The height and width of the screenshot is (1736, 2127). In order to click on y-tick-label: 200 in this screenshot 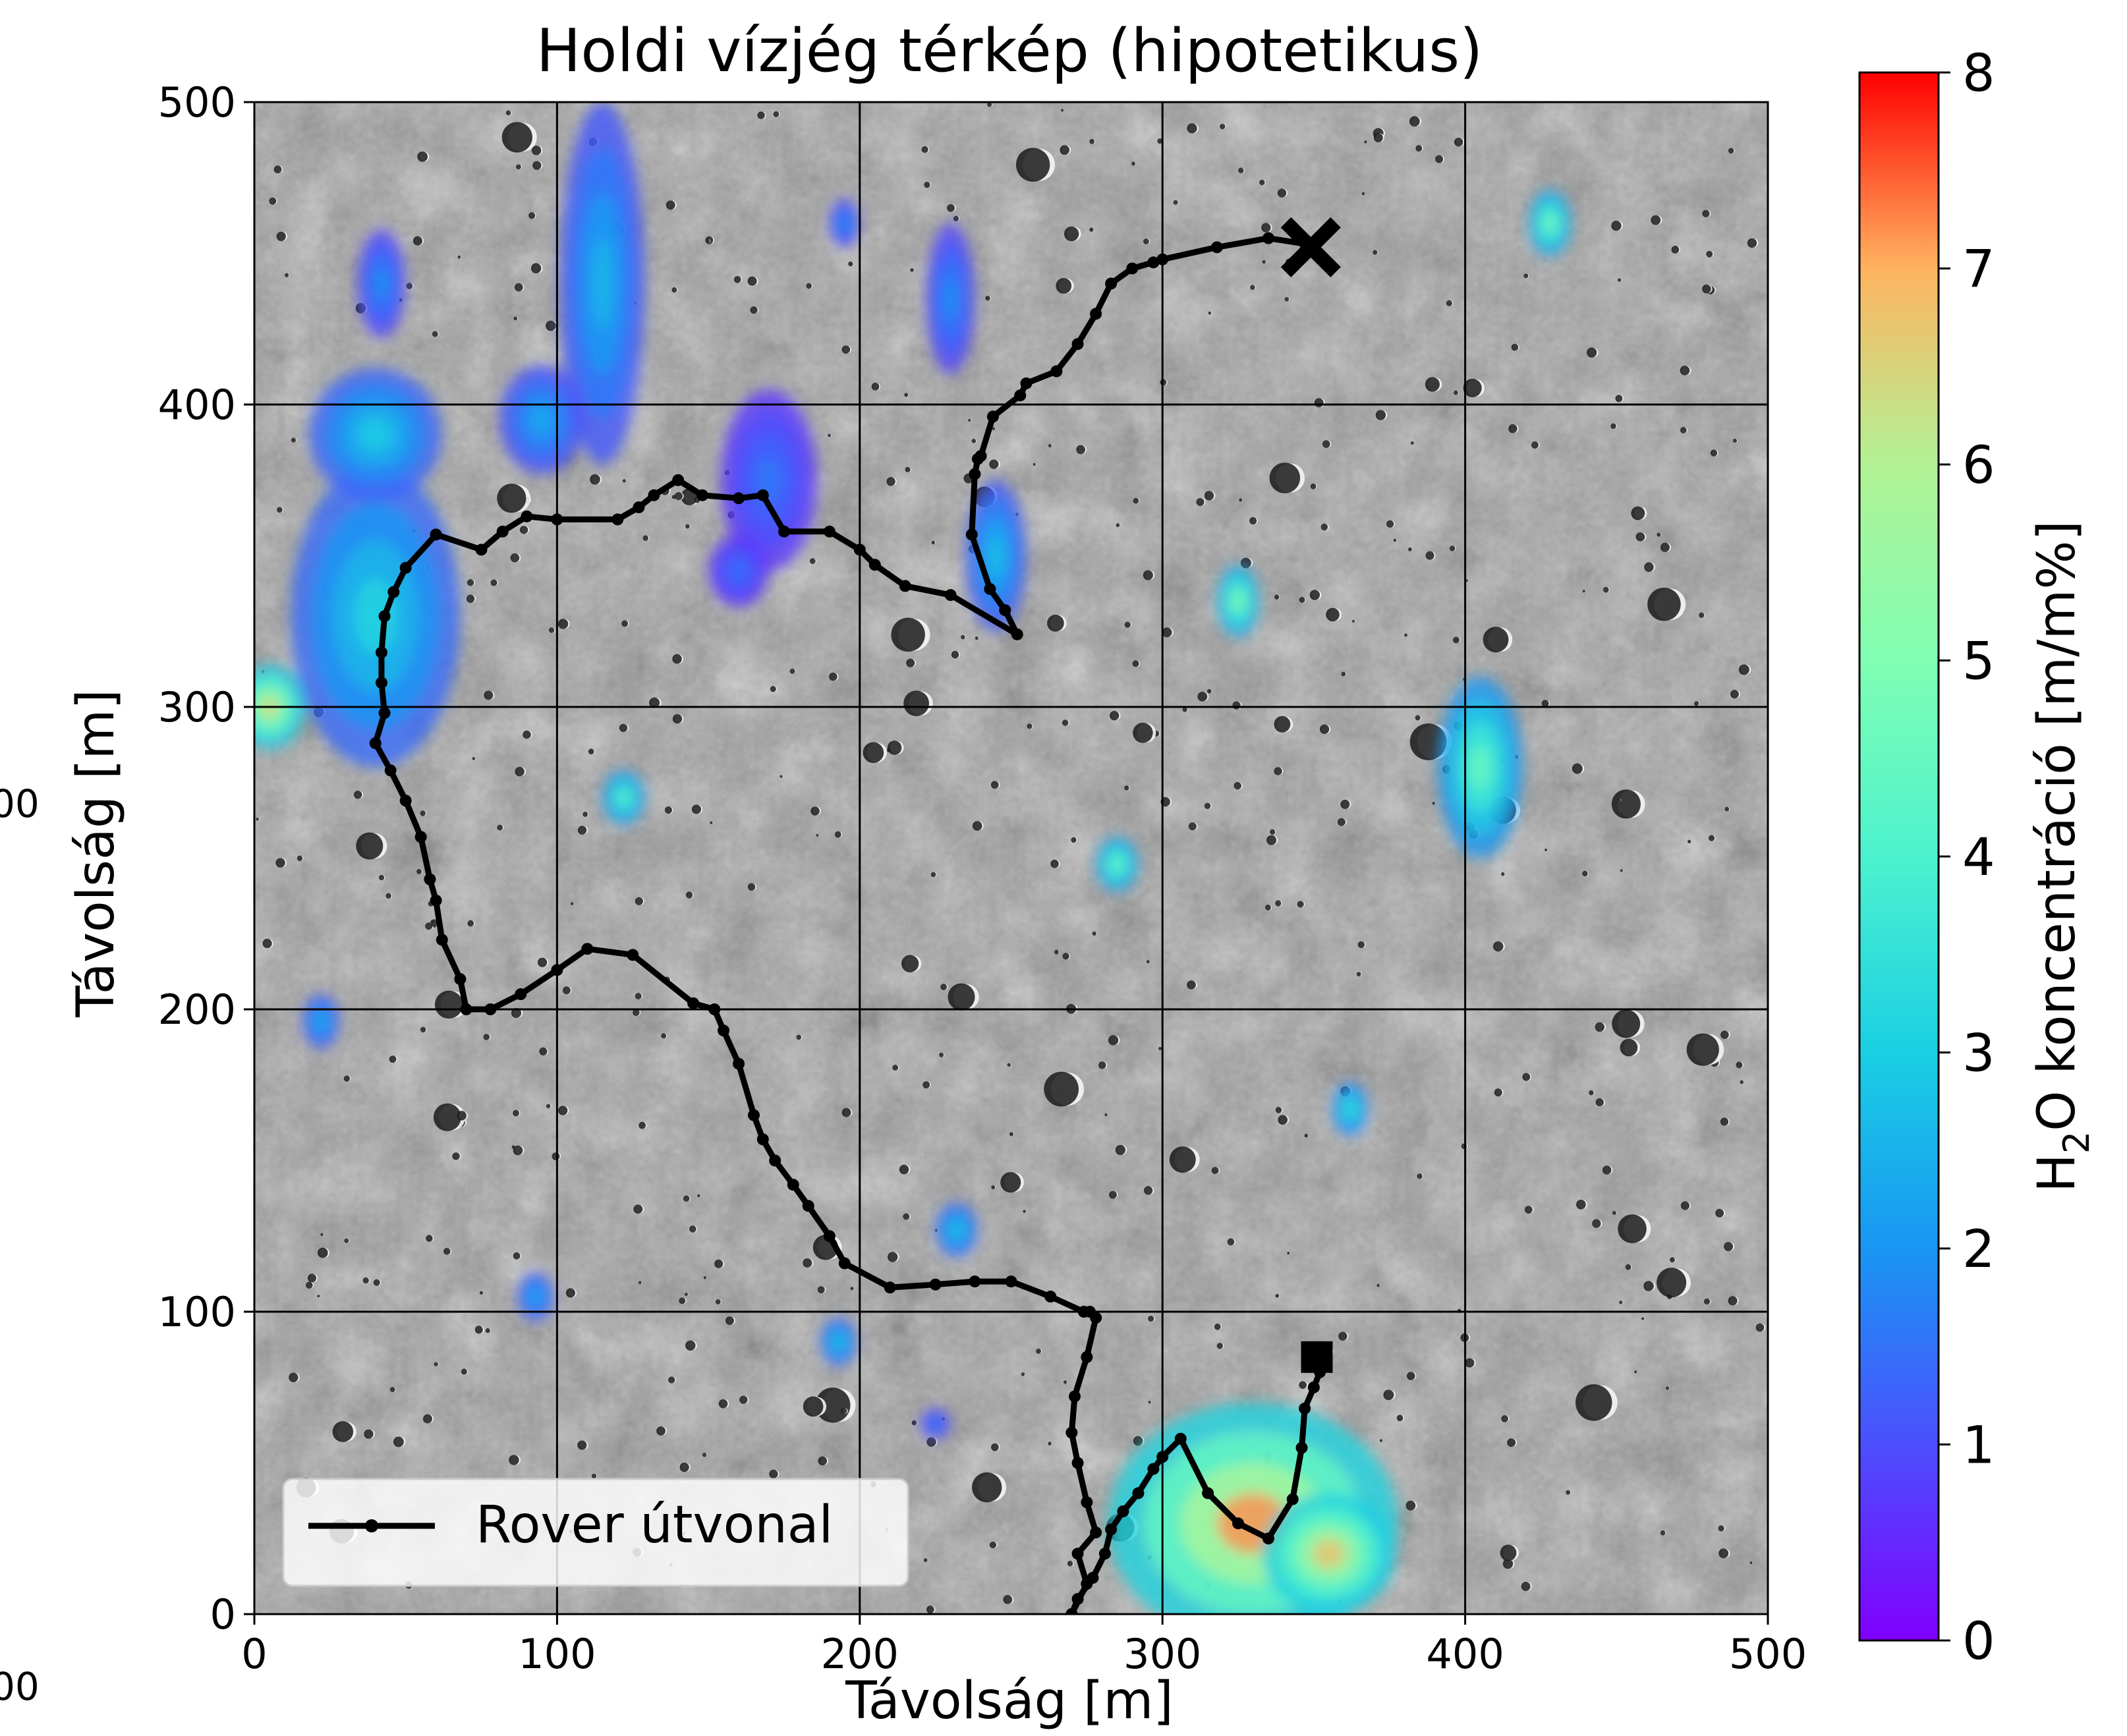, I will do `click(197, 1010)`.